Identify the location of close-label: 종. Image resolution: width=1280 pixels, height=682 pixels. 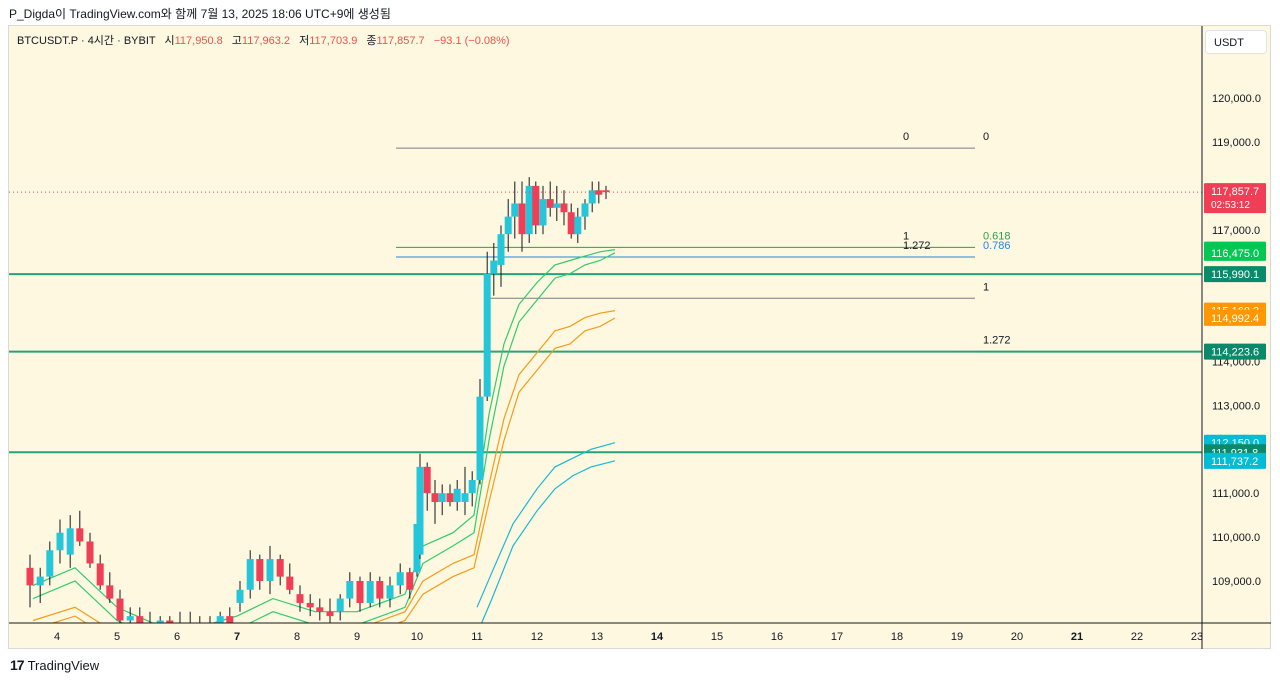
(371, 41).